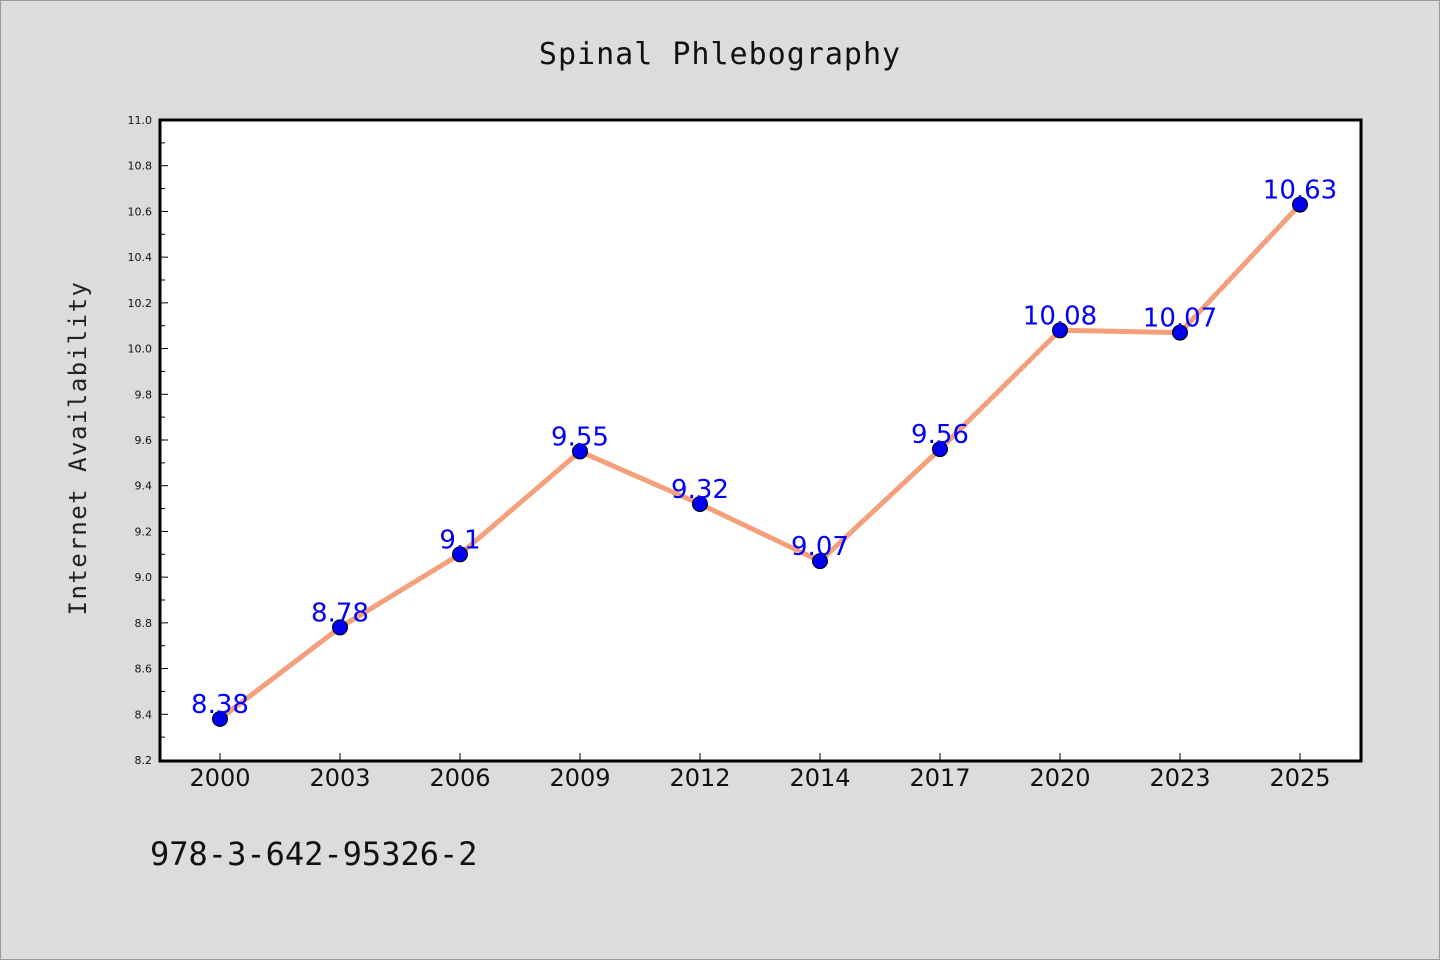 The image size is (1440, 960). I want to click on y-tick-label: 10.2, so click(140, 303).